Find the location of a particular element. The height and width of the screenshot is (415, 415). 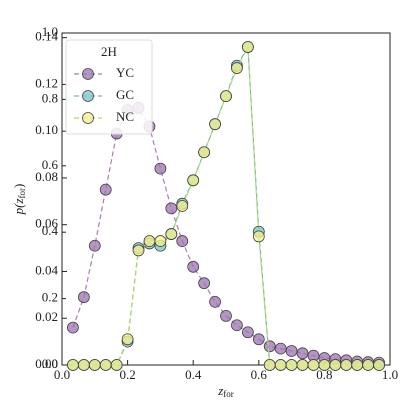

legend: 2H YC GC NC is located at coordinates (109, 87).